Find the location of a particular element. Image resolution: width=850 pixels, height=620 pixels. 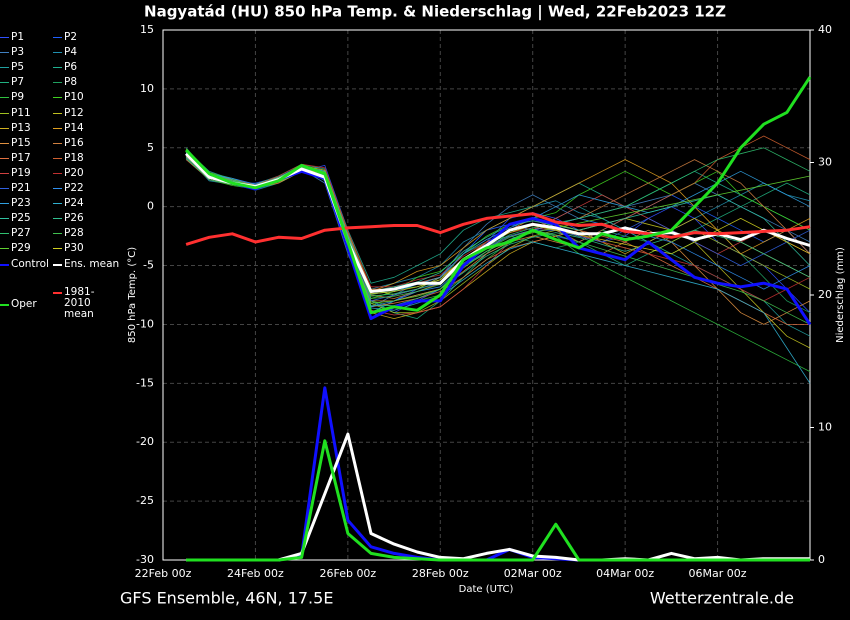

y-tick-label: -10 is located at coordinates (145, 323).